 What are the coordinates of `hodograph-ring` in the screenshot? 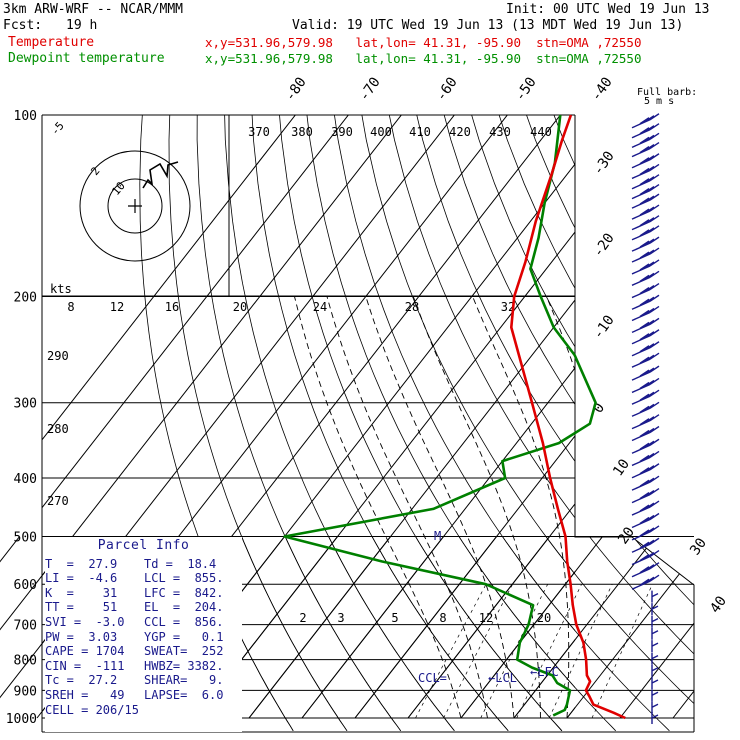 It's located at (135, 206).